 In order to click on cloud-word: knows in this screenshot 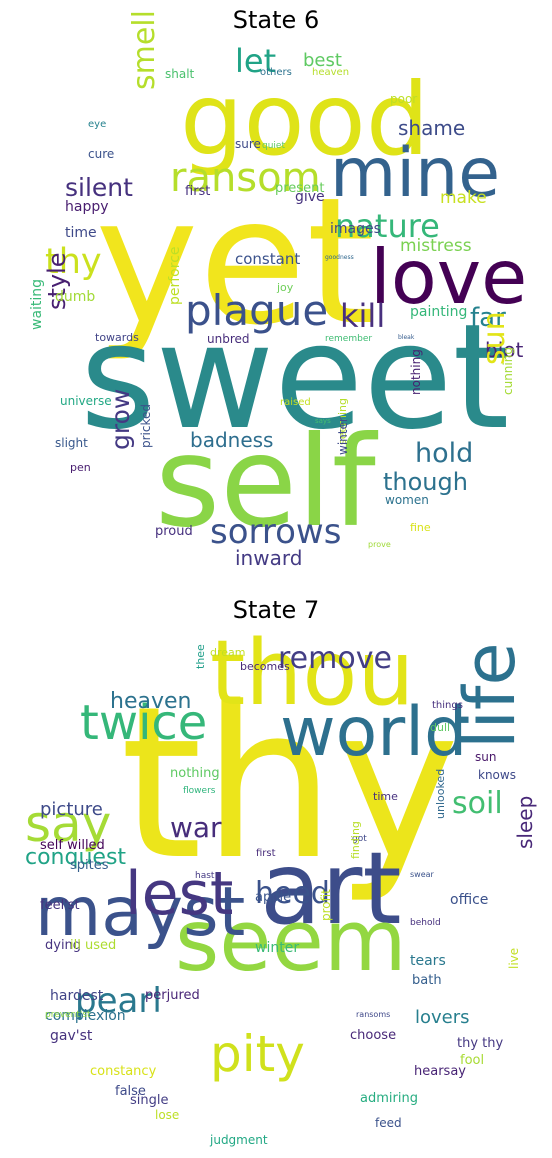, I will do `click(497, 775)`.